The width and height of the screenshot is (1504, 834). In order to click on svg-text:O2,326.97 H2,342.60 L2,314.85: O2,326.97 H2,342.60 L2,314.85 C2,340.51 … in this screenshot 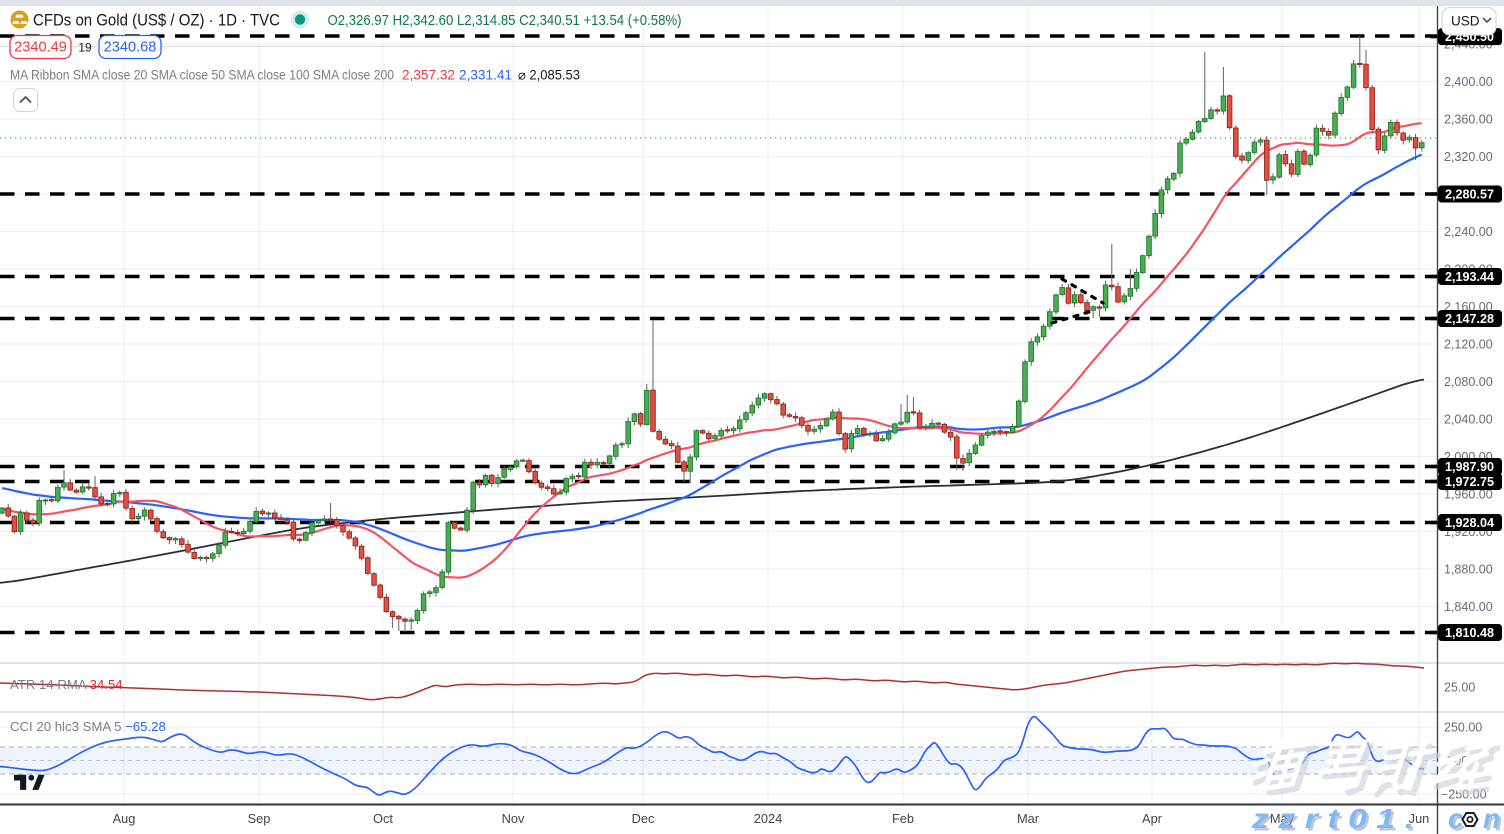, I will do `click(505, 20)`.